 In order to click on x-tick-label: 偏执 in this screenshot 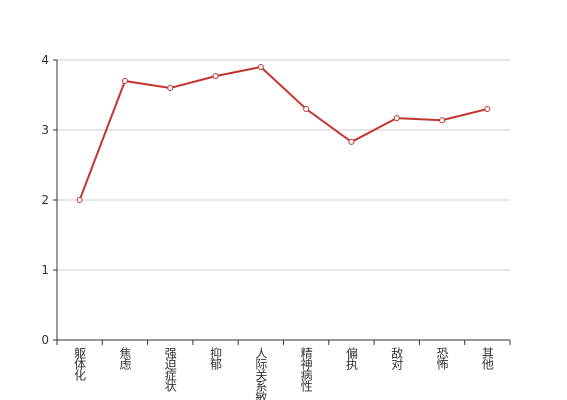, I will do `click(351, 358)`.